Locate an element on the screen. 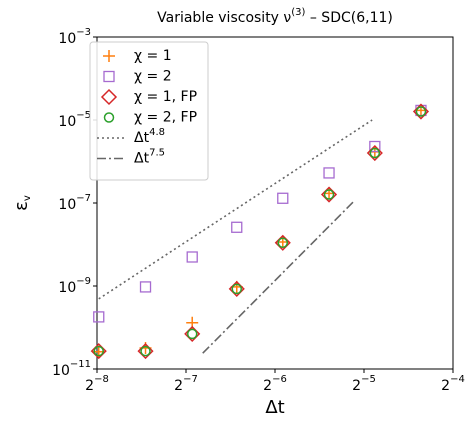 The height and width of the screenshot is (424, 474). legend-label: Δt4.8 is located at coordinates (149, 136).